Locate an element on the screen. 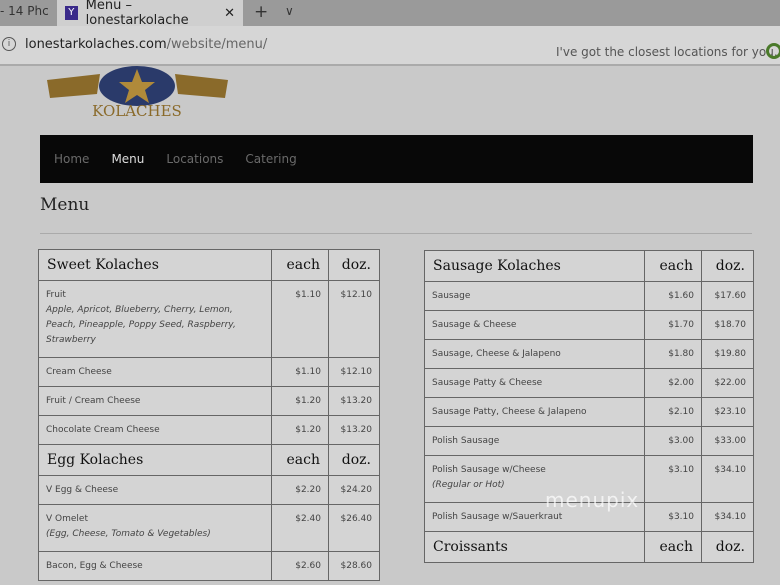 The height and width of the screenshot is (585, 780). active-tab: Y Menu – lonestarkolache ✕ is located at coordinates (150, 14).